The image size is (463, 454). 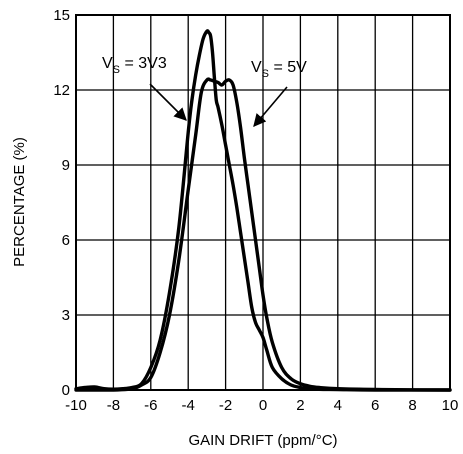 What do you see at coordinates (288, 67) in the screenshot?
I see `annotation-vs-5v-rest: = 5V` at bounding box center [288, 67].